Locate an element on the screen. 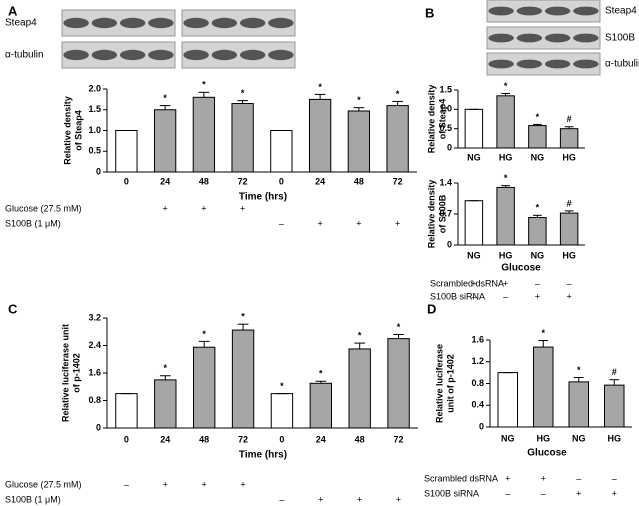 The height and width of the screenshot is (506, 639). y-tick-label: 0.8 is located at coordinates (94, 400).